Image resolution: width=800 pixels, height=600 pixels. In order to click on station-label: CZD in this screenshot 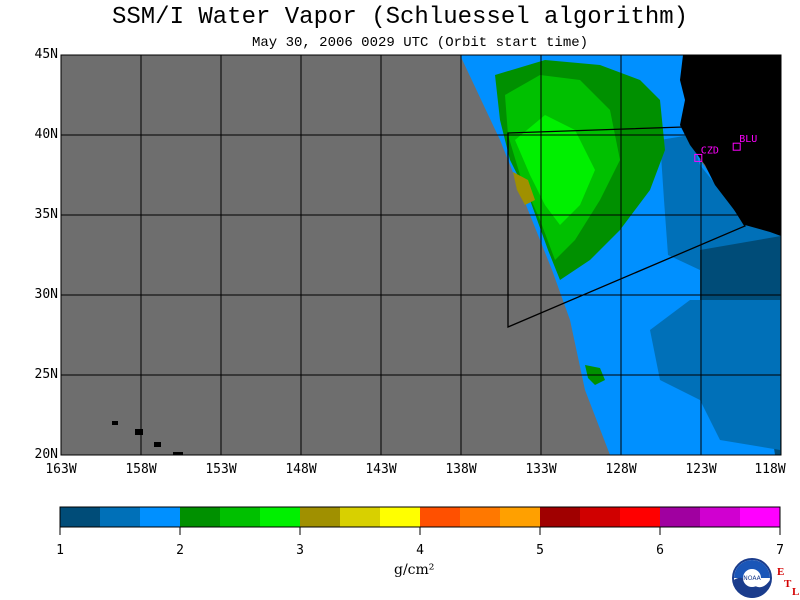, I will do `click(710, 150)`.